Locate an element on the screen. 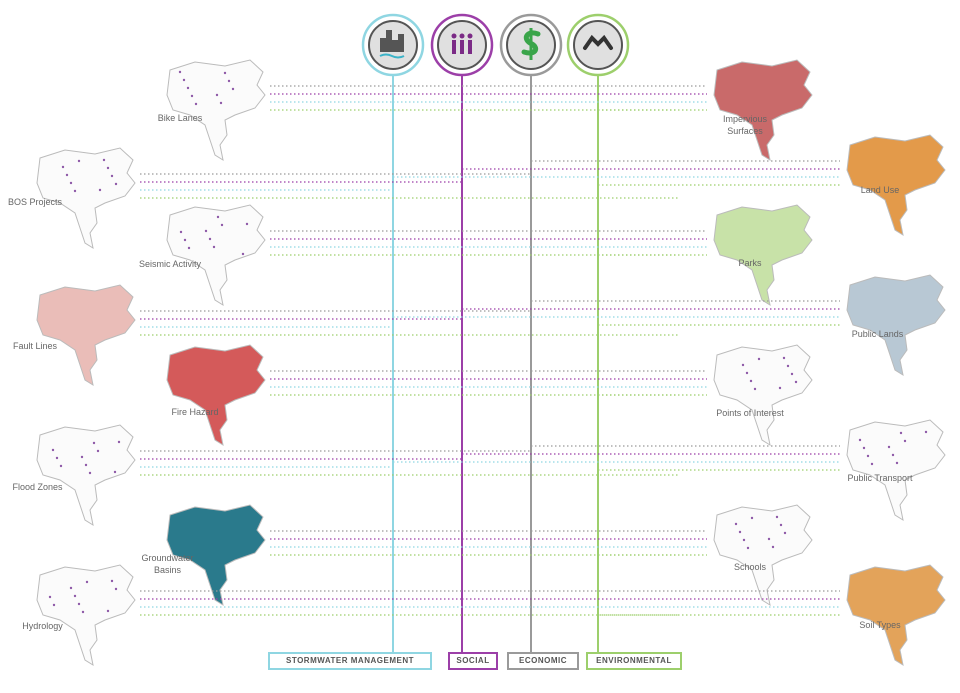 Image resolution: width=960 pixels, height=693 pixels. map-label: Bike Lanes is located at coordinates (180, 118).